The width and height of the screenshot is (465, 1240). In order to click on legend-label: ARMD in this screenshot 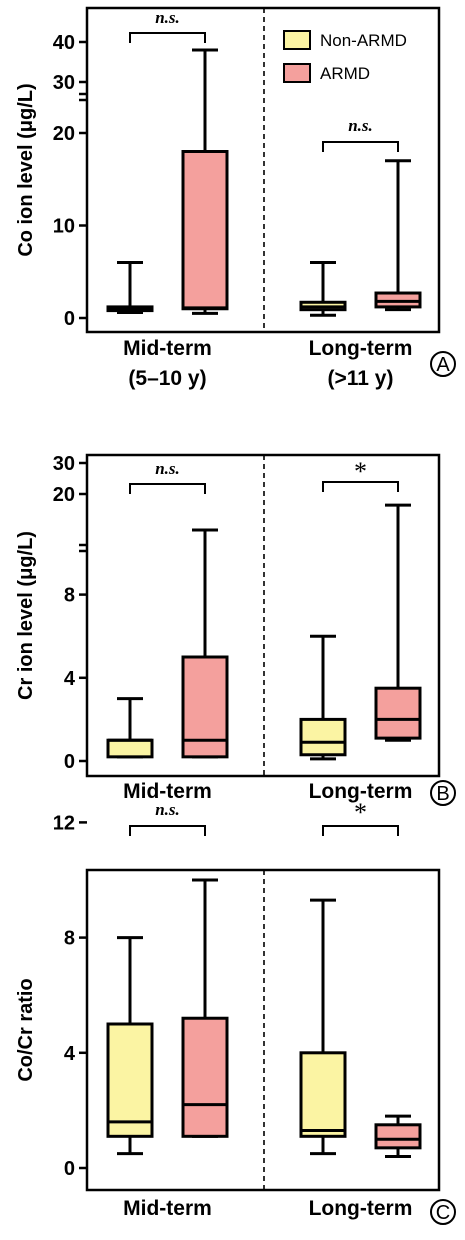, I will do `click(345, 73)`.